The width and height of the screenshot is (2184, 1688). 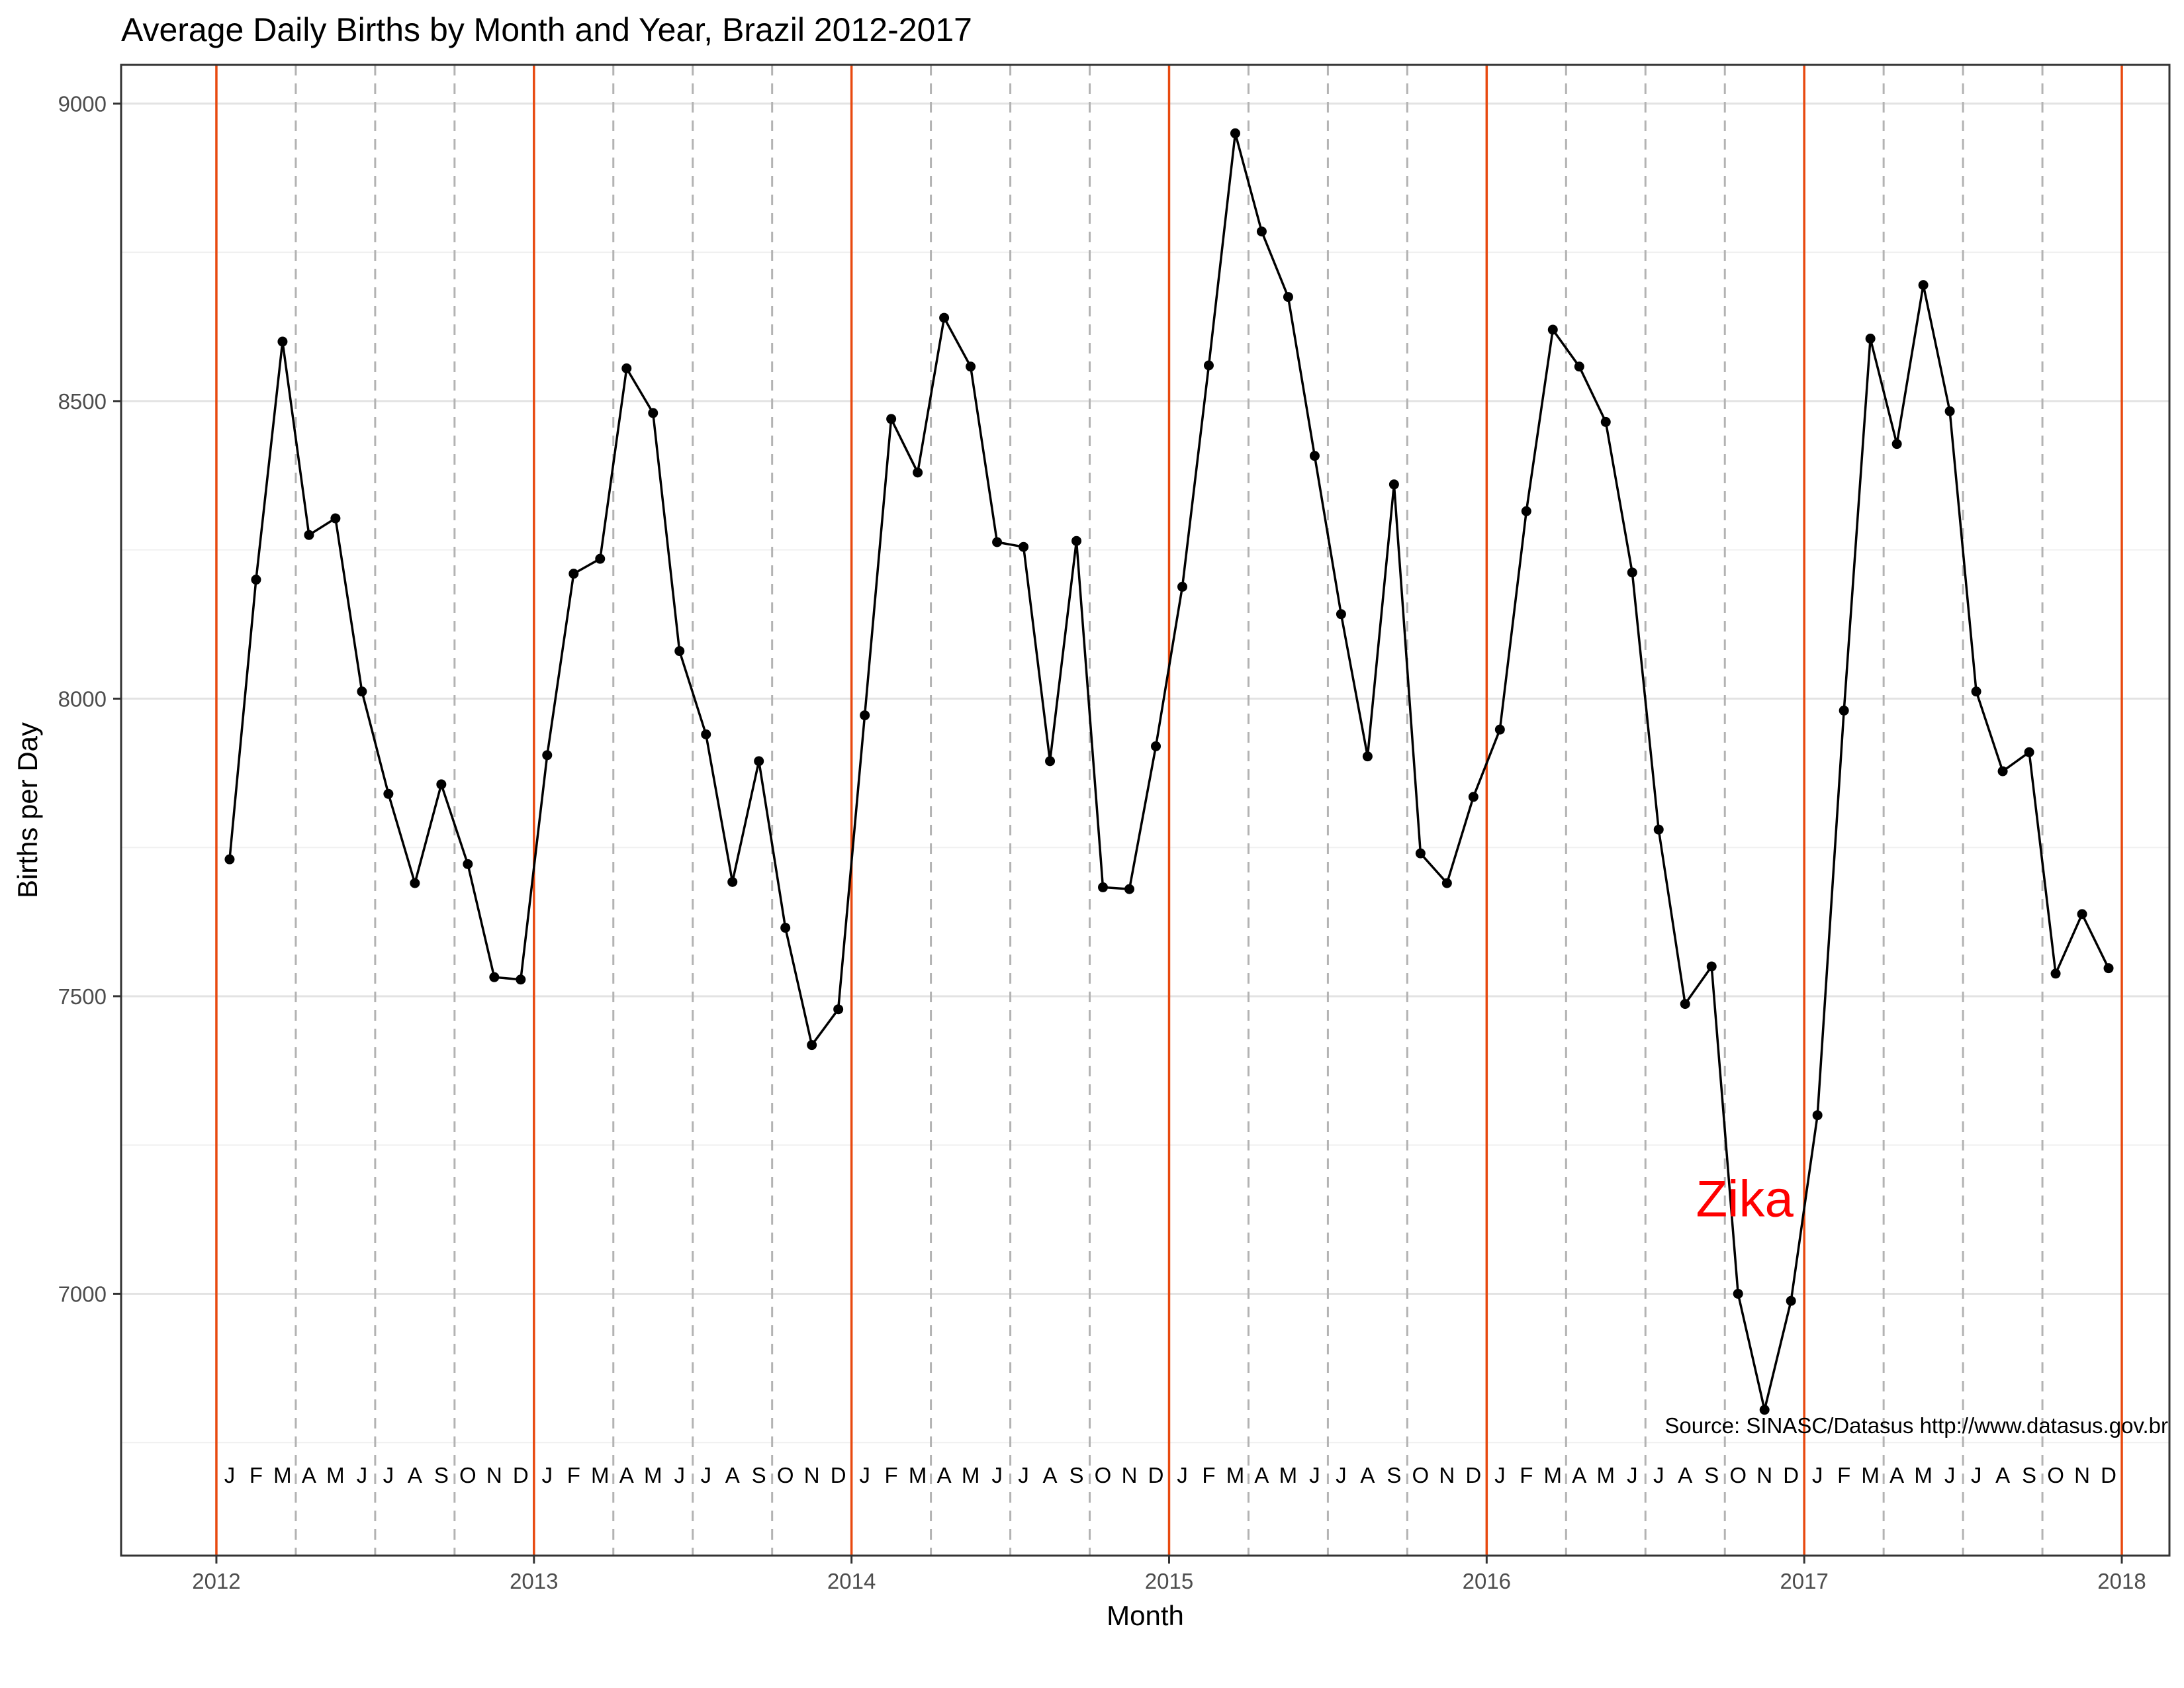 I want to click on y-axis-title: Births per Day, so click(x=28, y=810).